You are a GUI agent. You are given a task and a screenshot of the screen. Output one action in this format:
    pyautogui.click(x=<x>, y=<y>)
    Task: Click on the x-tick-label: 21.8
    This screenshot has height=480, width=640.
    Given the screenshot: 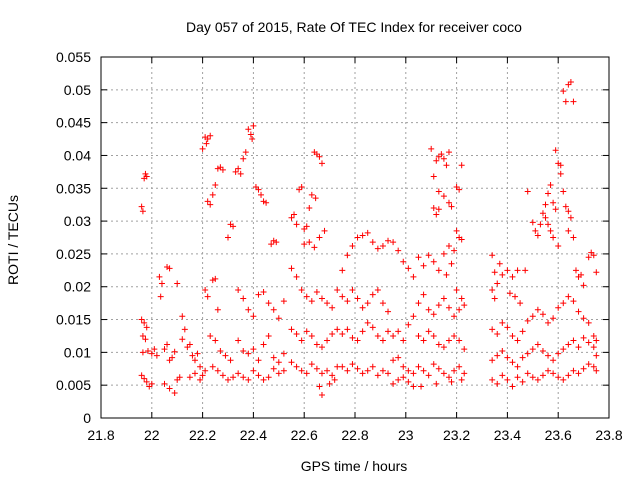 What is the action you would take?
    pyautogui.click(x=100, y=435)
    